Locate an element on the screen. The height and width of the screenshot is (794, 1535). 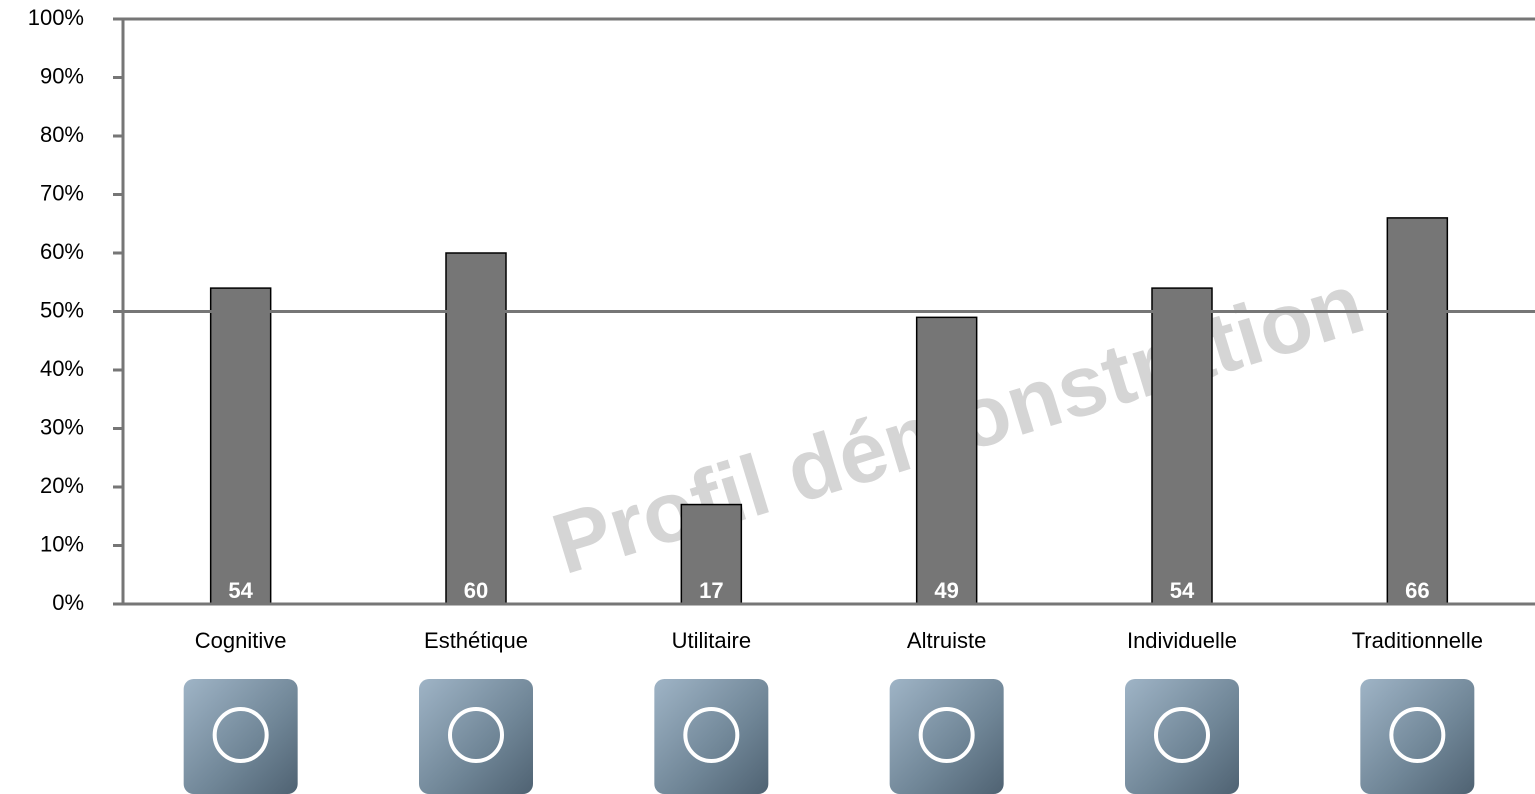
x-tick-label: Cognitive is located at coordinates (241, 640).